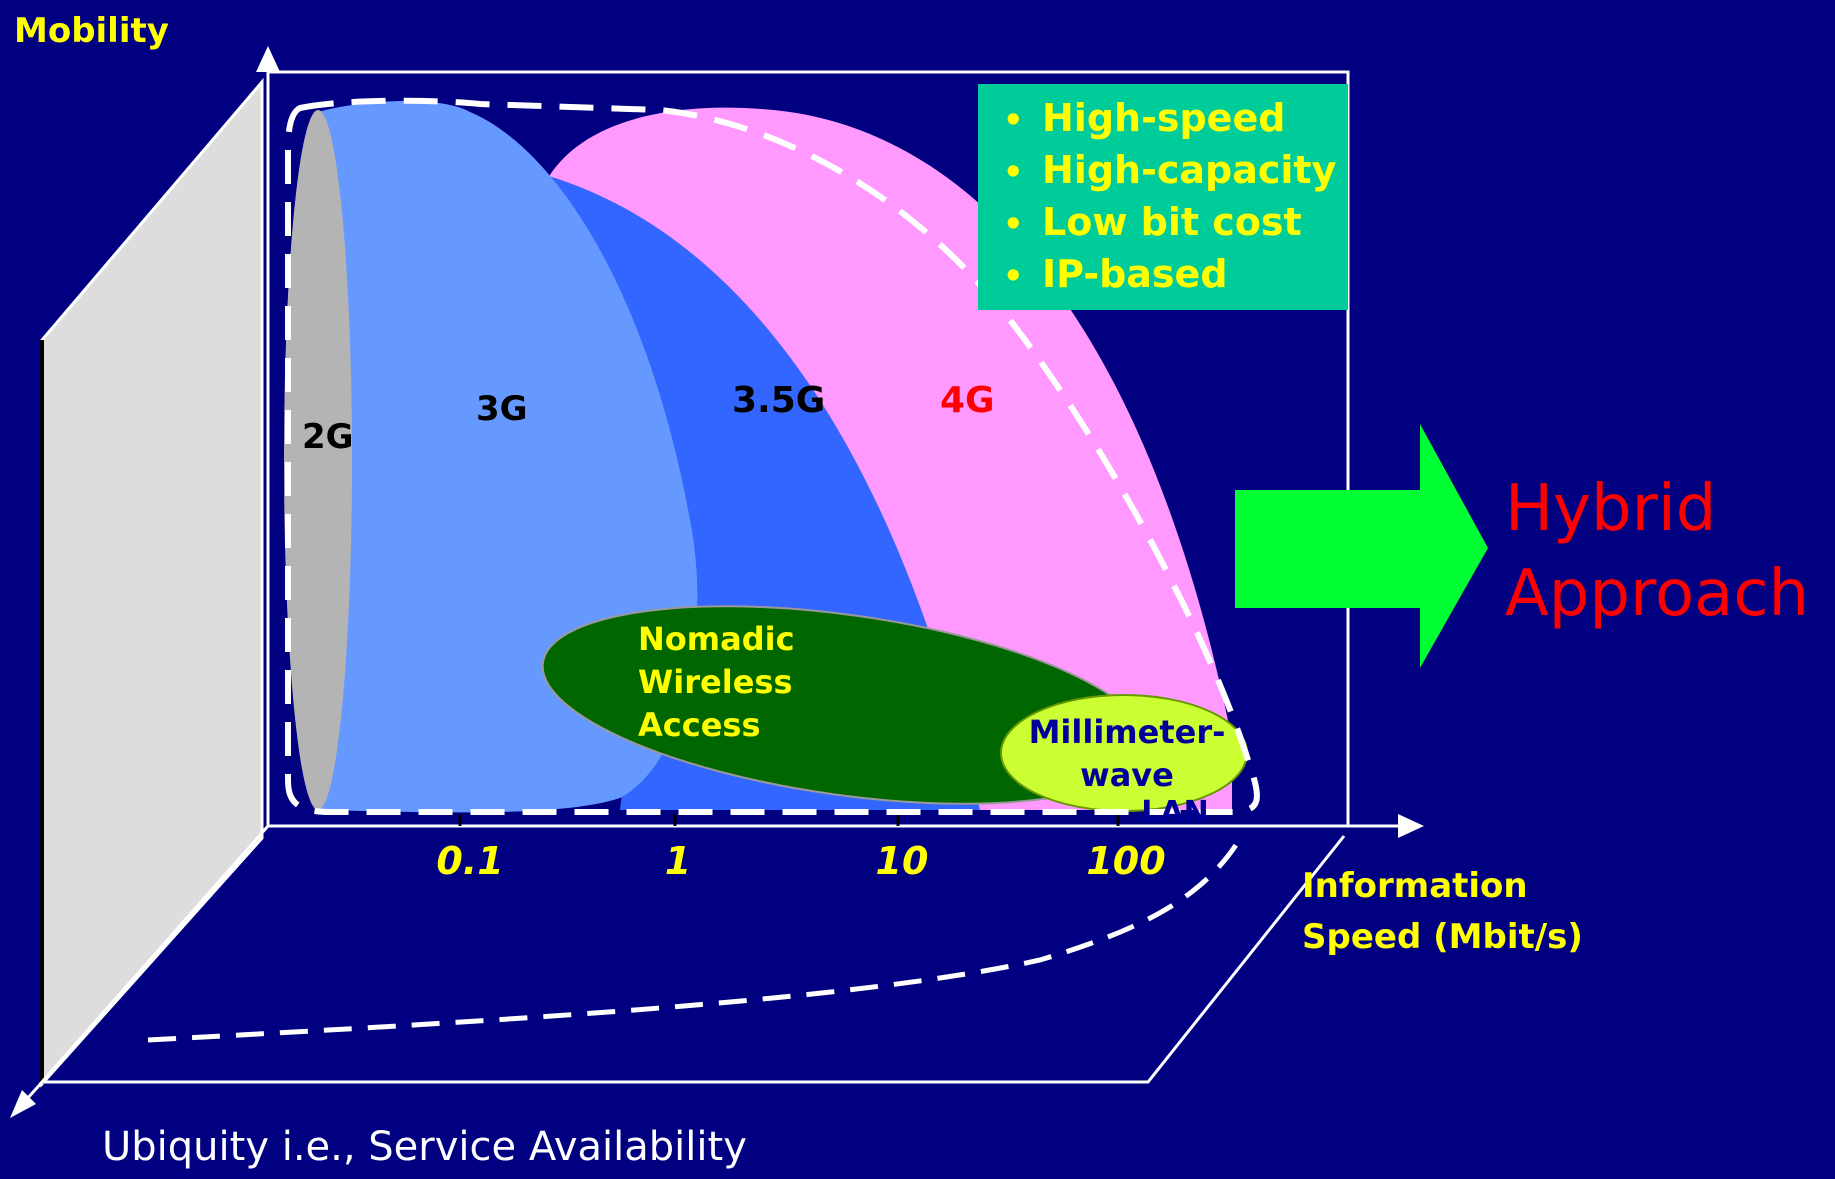 This screenshot has height=1179, width=1835. I want to click on mobility-axis-arrowhead, so click(268, 59).